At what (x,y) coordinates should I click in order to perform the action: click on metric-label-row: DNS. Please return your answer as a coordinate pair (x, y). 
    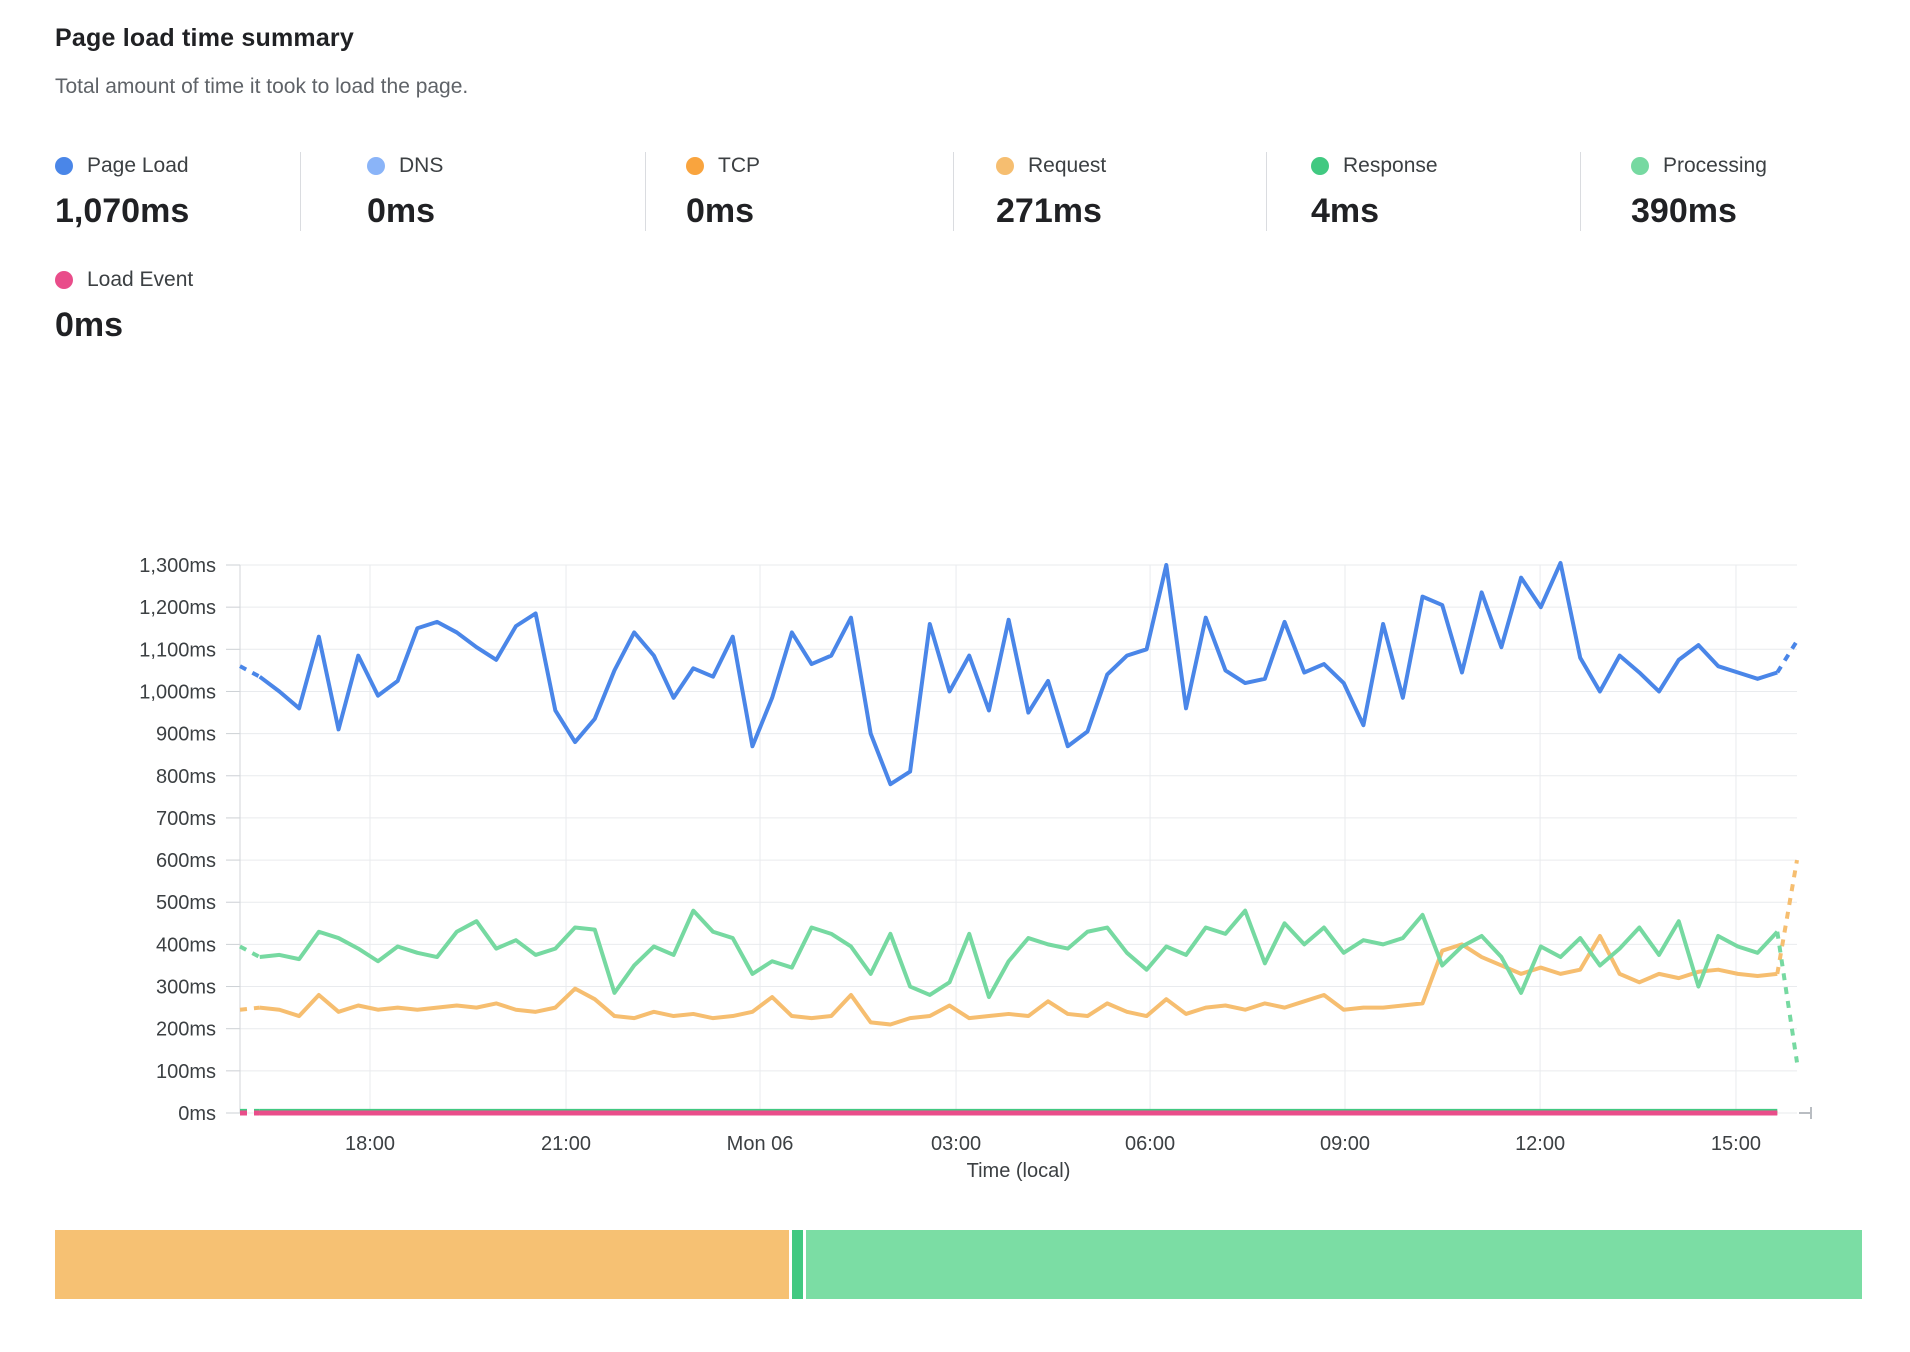
    Looking at the image, I should click on (506, 166).